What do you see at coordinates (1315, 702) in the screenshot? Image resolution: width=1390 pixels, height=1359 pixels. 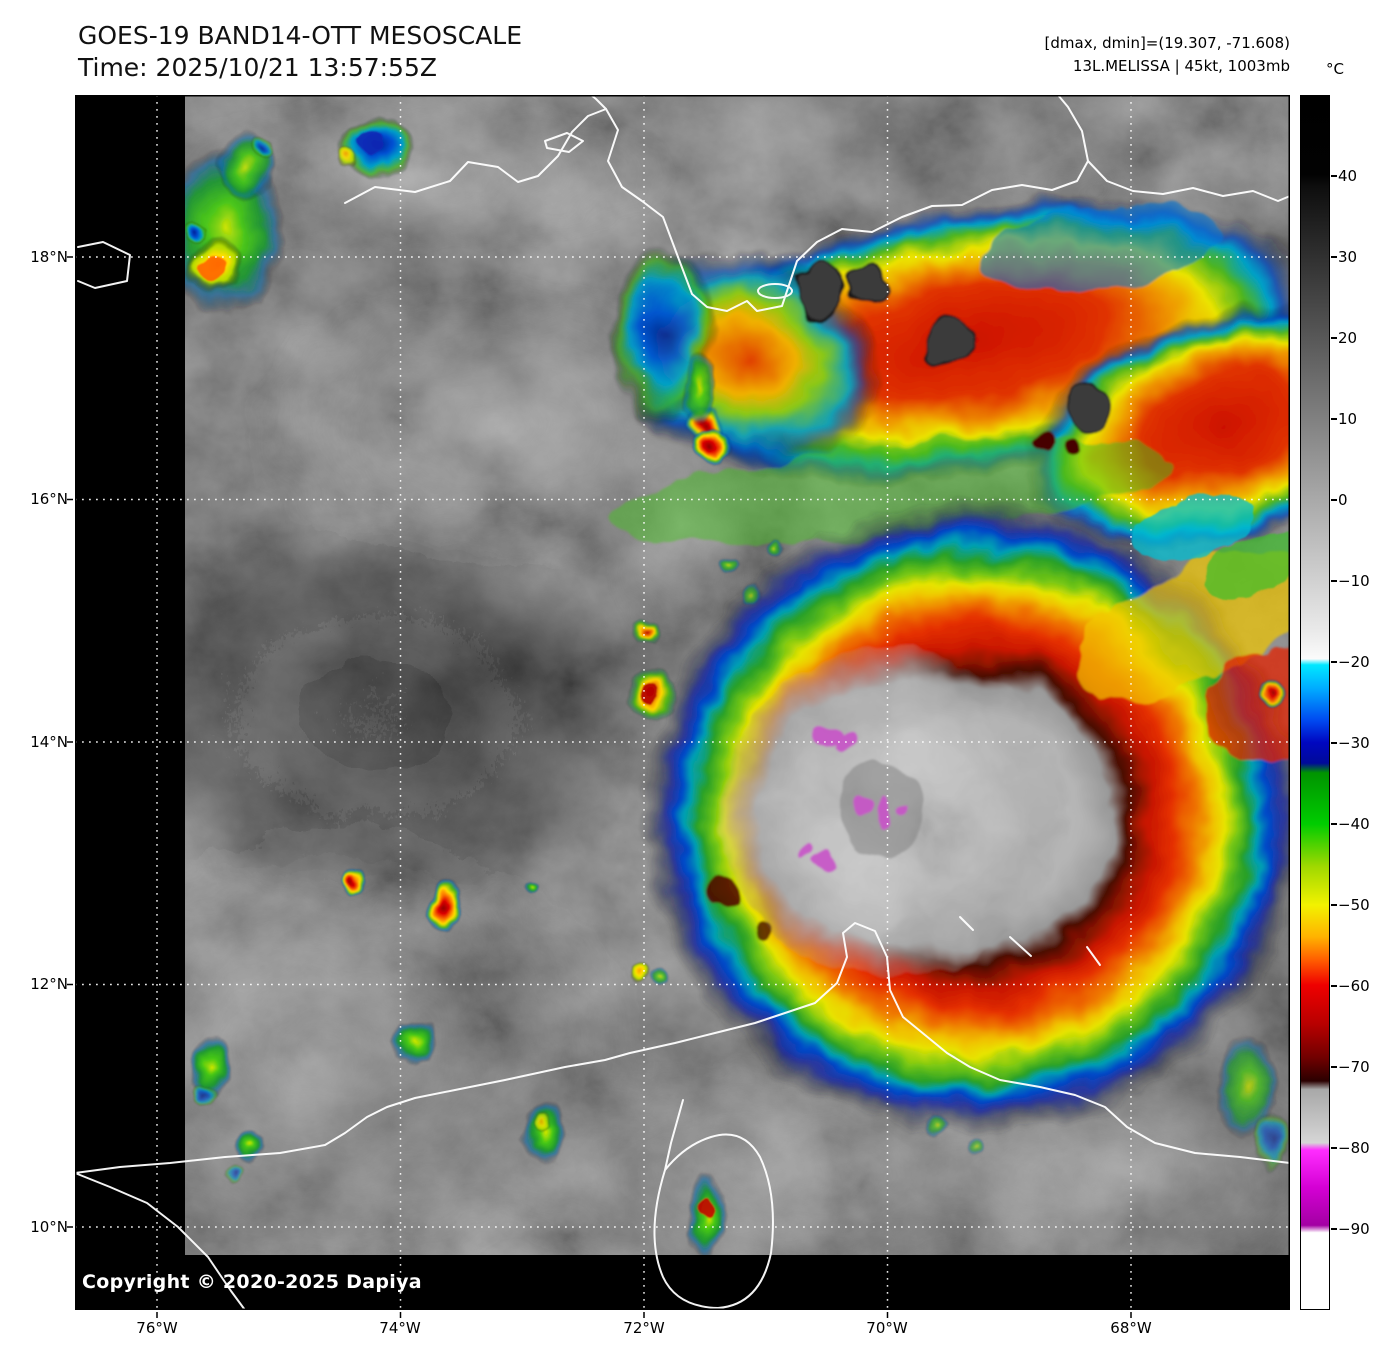 I see `colorbar` at bounding box center [1315, 702].